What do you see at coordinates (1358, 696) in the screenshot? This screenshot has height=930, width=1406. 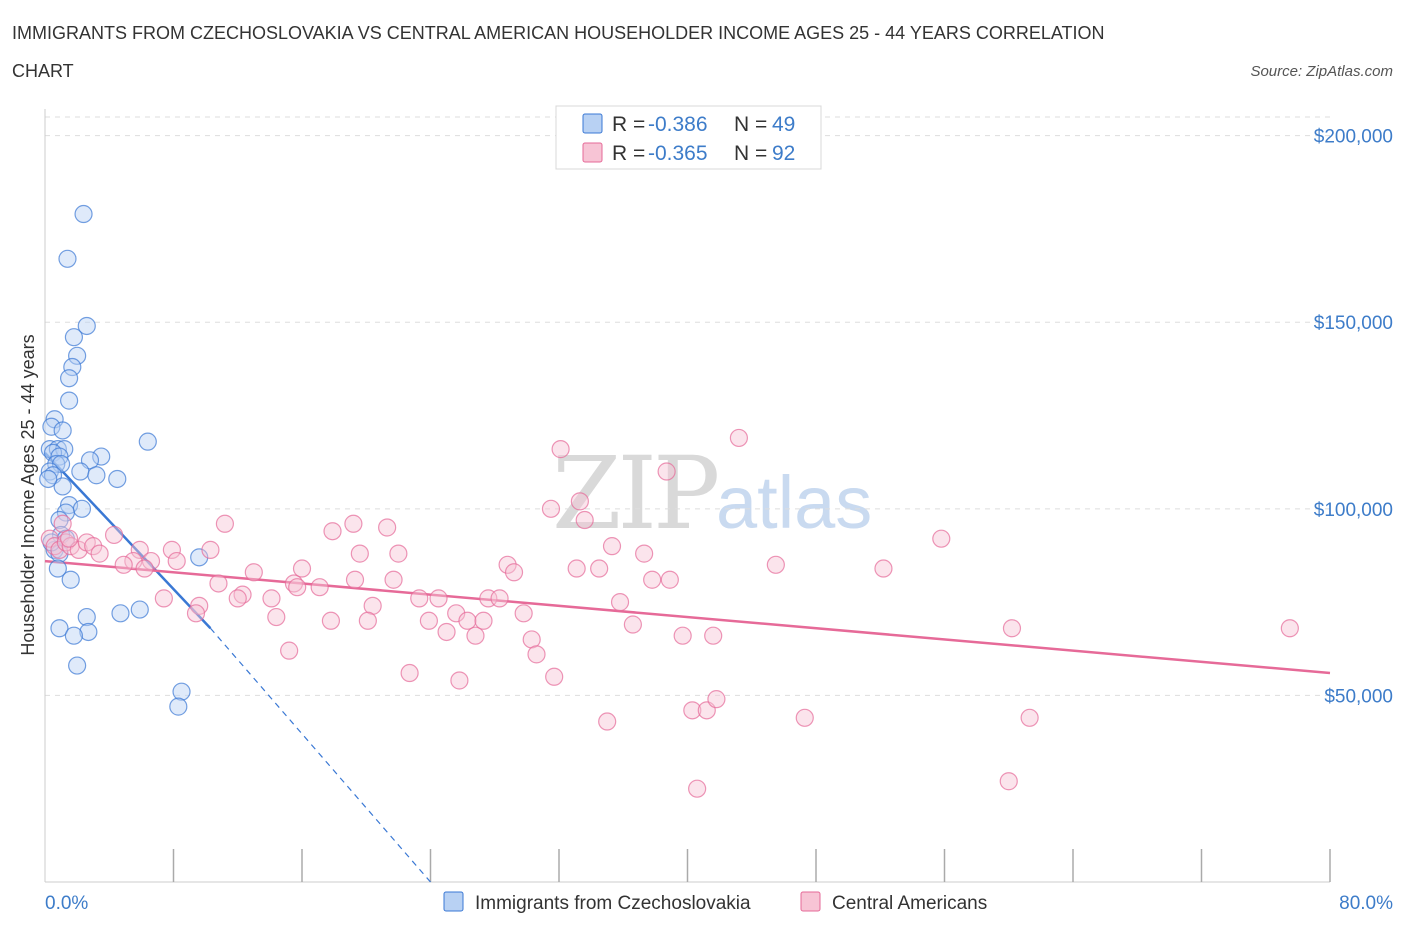 I see `y-tick-label: $50,000` at bounding box center [1358, 696].